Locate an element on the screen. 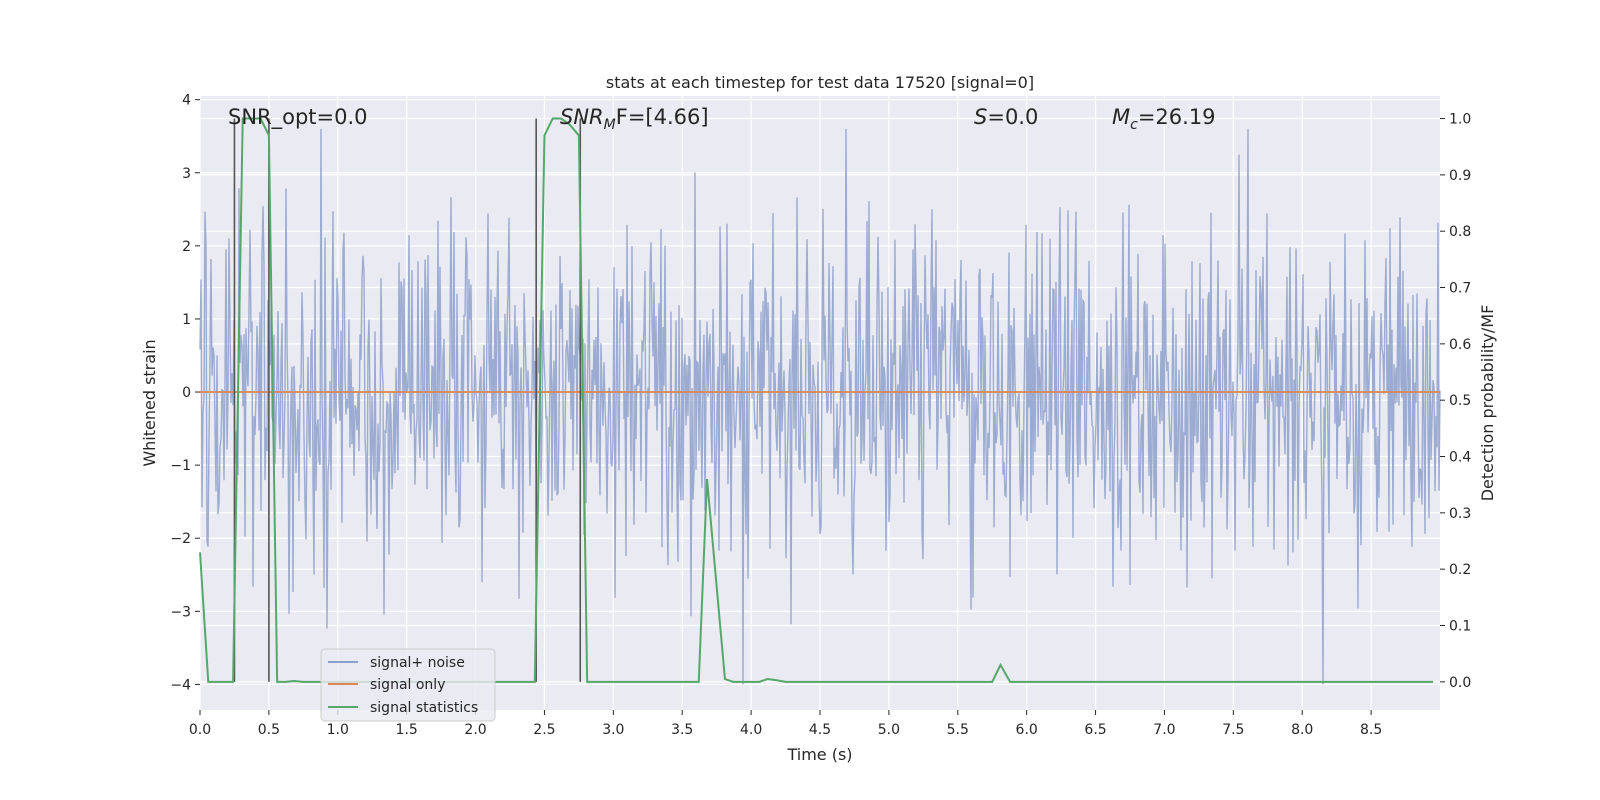 The width and height of the screenshot is (1600, 800). annotation-mc: Mc=26.19 is located at coordinates (1164, 119).